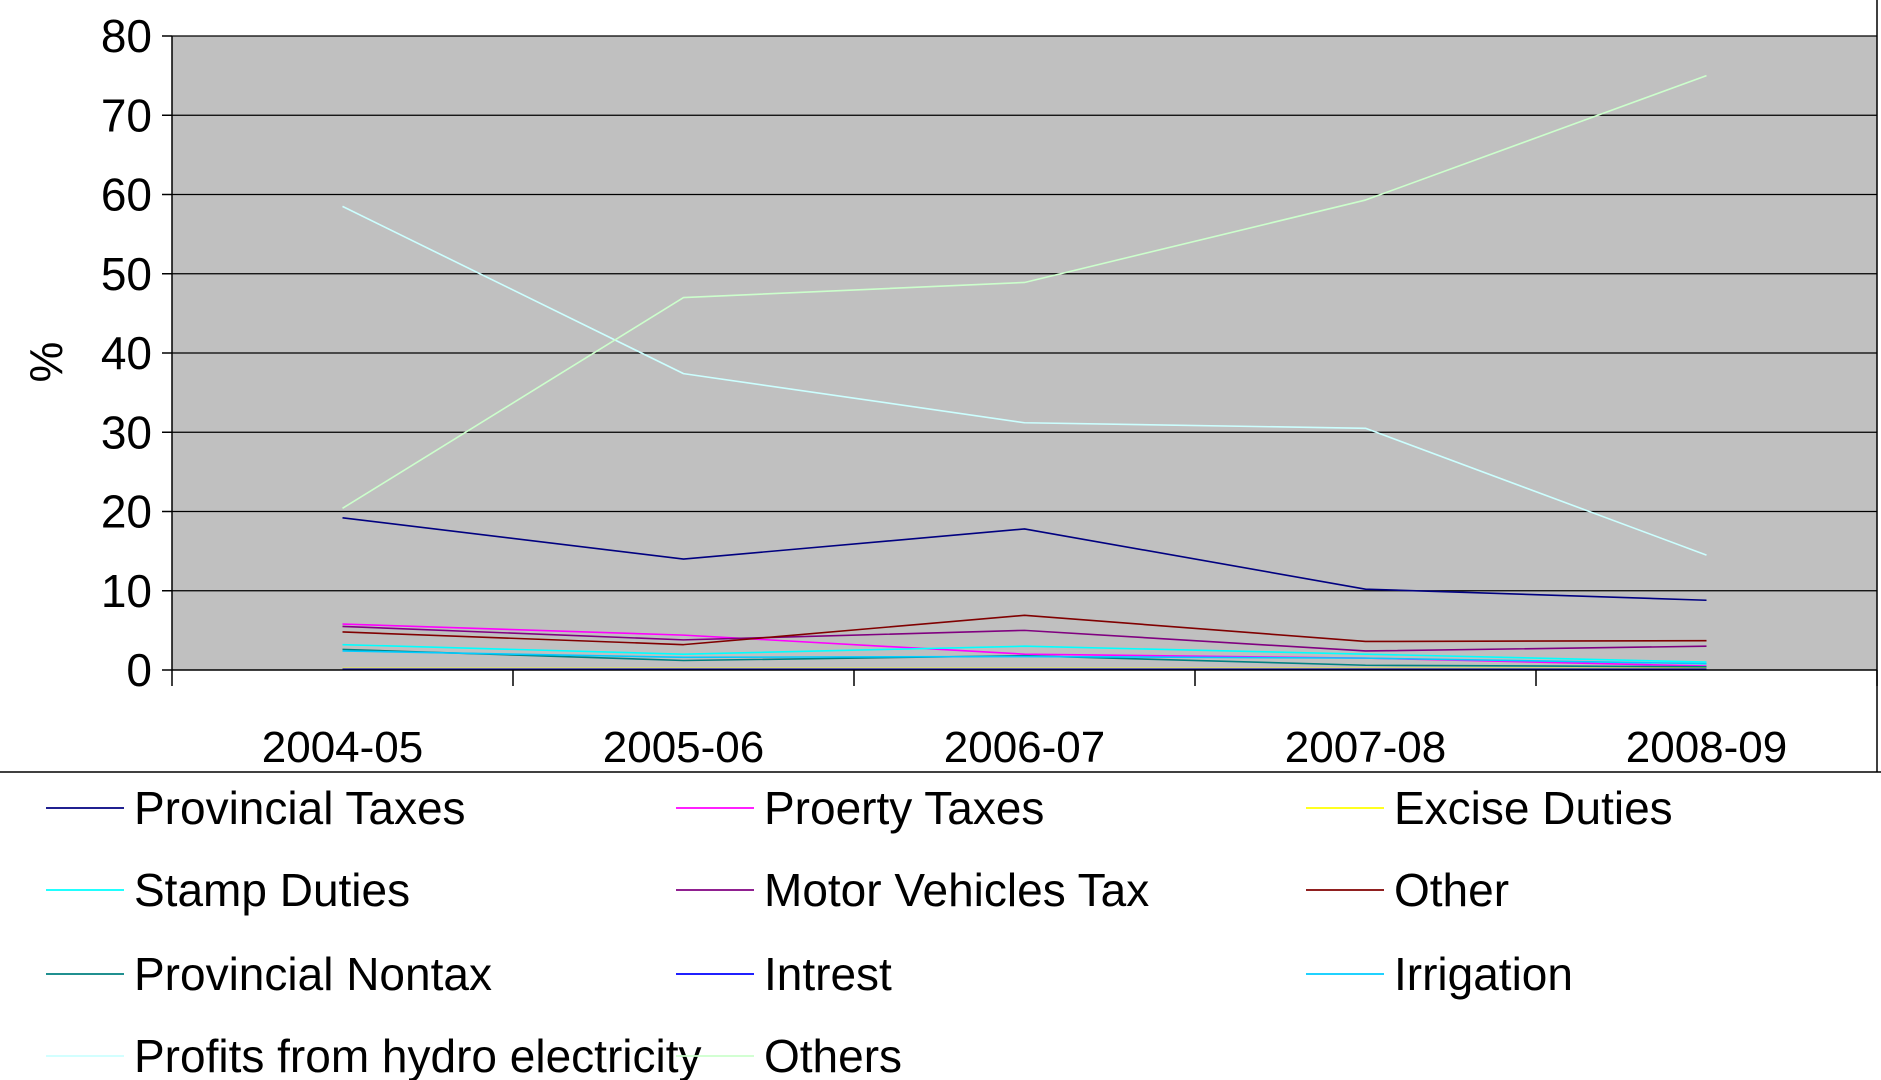  I want to click on legend-label: Motor Vehicles Tax, so click(956, 890).